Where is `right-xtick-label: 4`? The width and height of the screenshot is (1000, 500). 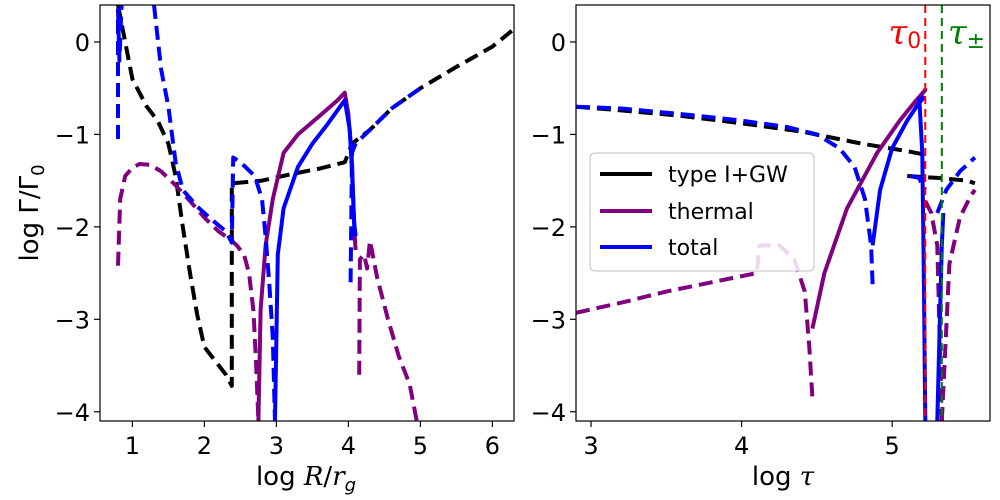 right-xtick-label: 4 is located at coordinates (741, 446).